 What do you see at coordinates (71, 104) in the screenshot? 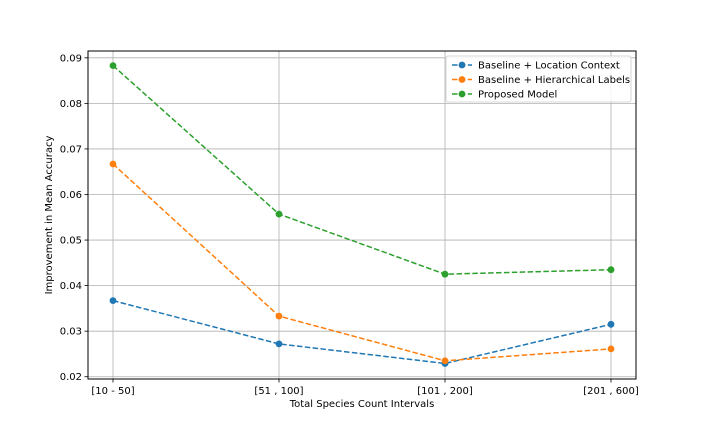
I see `y-tick-label: 0.08` at bounding box center [71, 104].